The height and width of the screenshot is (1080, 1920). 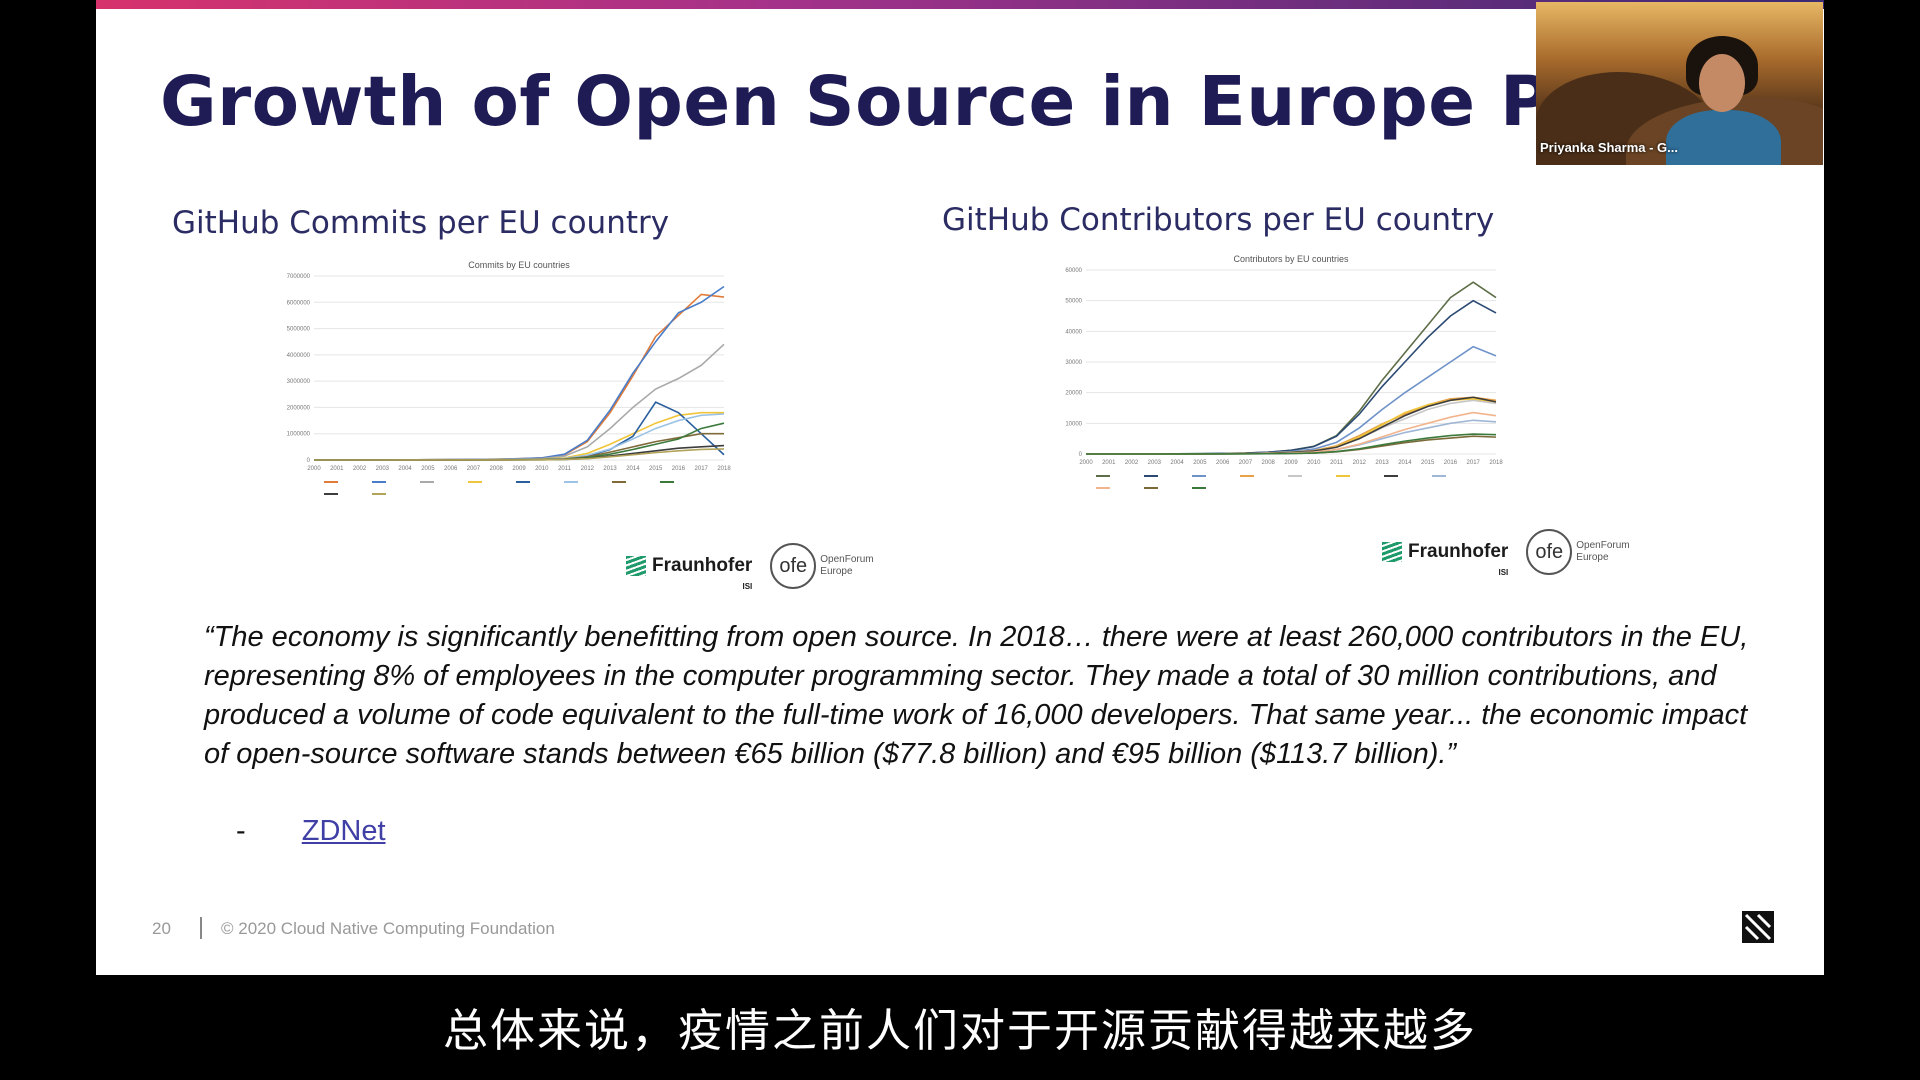 What do you see at coordinates (241, 831) in the screenshot?
I see `source-dash: -` at bounding box center [241, 831].